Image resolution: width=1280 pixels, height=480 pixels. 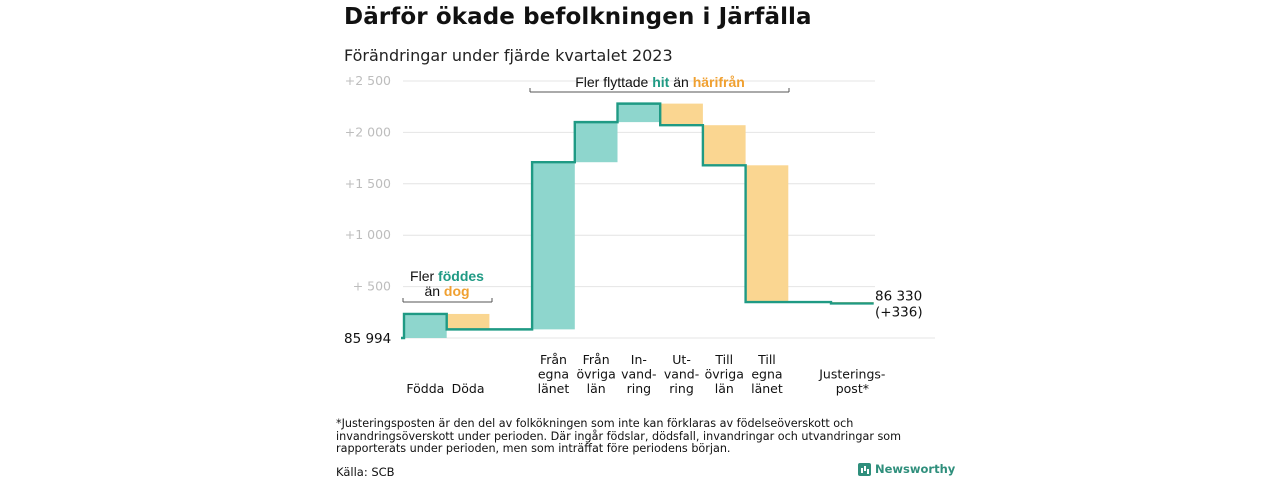 I want to click on x-tick-label: Födda, so click(x=425, y=388).